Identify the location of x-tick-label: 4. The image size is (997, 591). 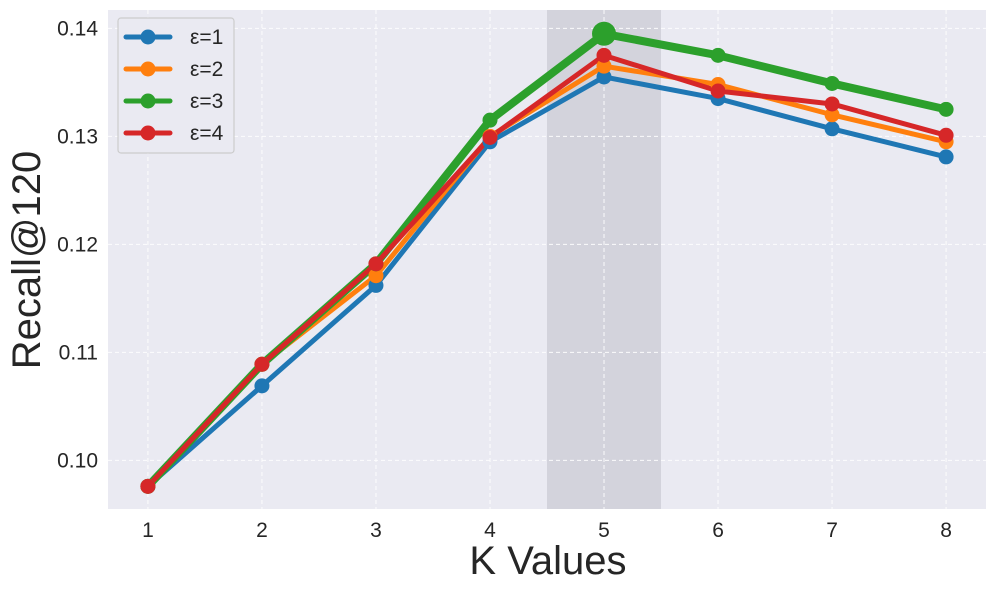
(490, 530).